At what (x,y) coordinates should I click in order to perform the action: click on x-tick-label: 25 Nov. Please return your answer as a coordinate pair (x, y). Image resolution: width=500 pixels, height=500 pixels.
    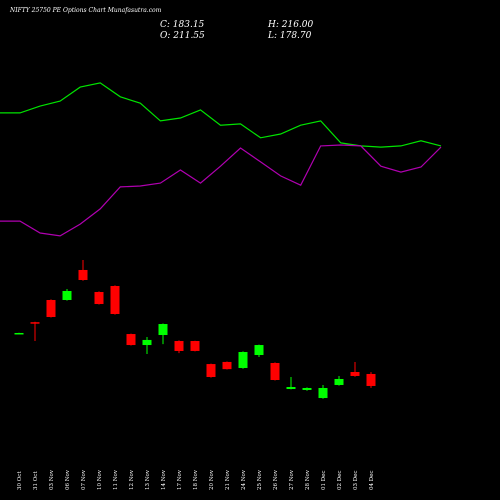
    Looking at the image, I should click on (260, 479).